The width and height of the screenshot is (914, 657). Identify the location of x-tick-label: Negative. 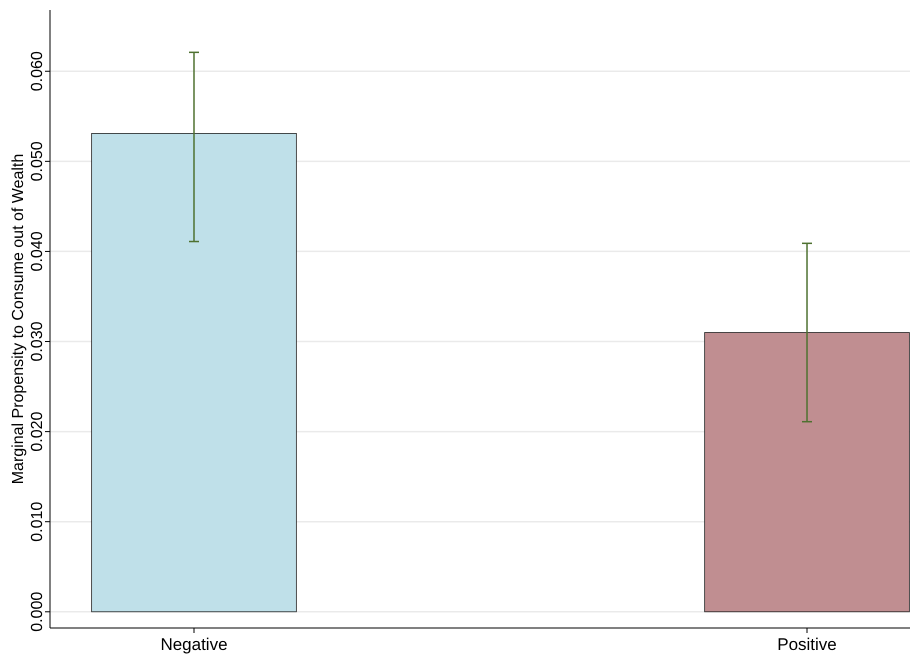
(194, 644).